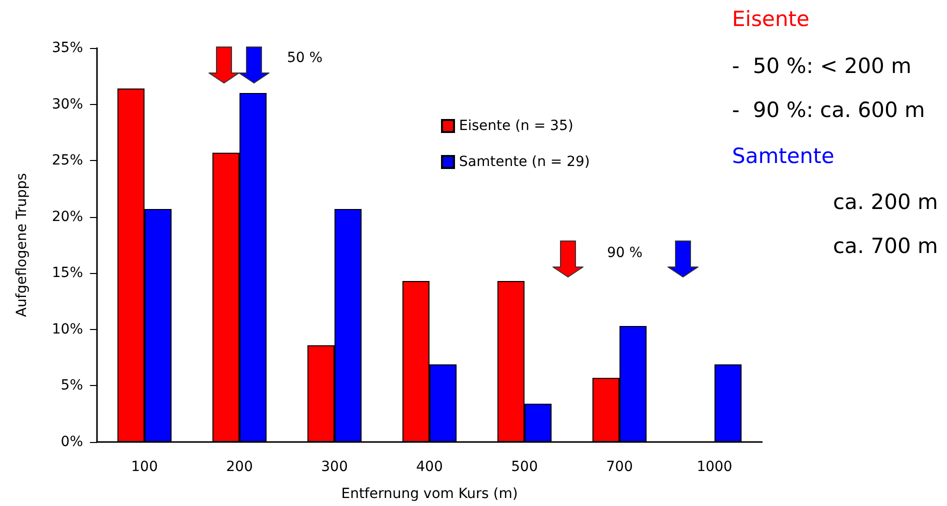 Image resolution: width=947 pixels, height=506 pixels. Describe the element at coordinates (625, 253) in the screenshot. I see `annotation: 90 %` at that location.